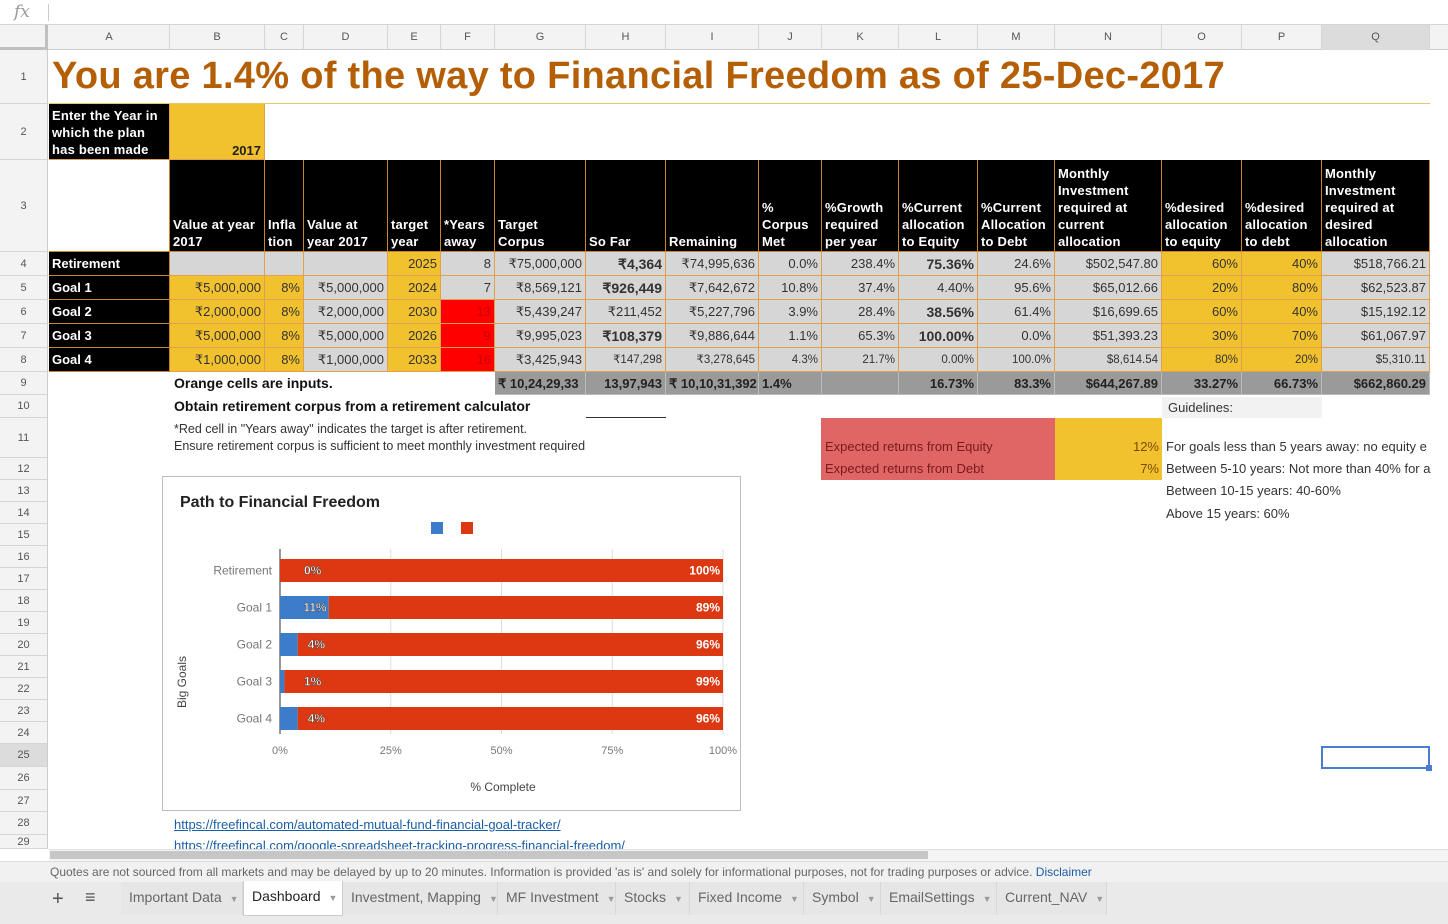  What do you see at coordinates (24, 77) in the screenshot?
I see `row-header-1: 1` at bounding box center [24, 77].